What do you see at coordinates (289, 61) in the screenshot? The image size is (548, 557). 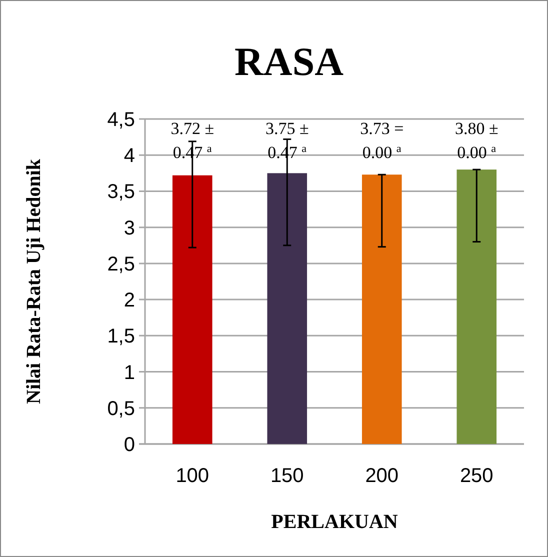 I see `chart-title: RASA` at bounding box center [289, 61].